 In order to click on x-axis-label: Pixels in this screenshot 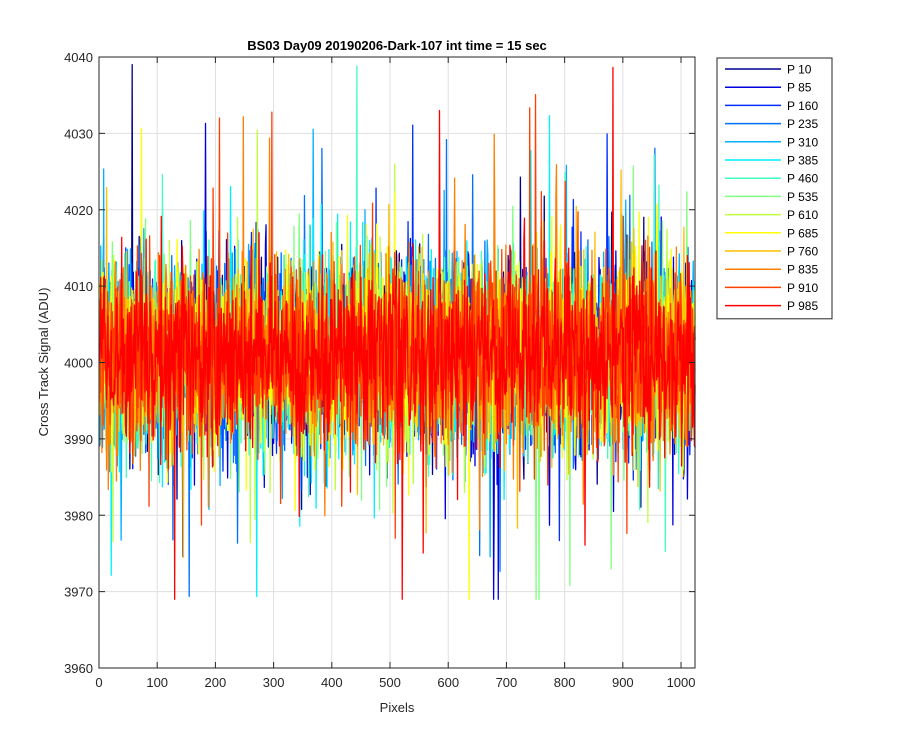, I will do `click(397, 707)`.